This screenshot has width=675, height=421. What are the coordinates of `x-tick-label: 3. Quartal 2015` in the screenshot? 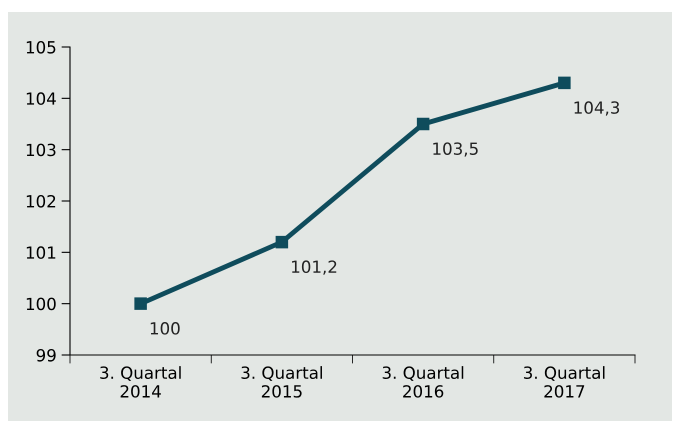 It's located at (281, 382).